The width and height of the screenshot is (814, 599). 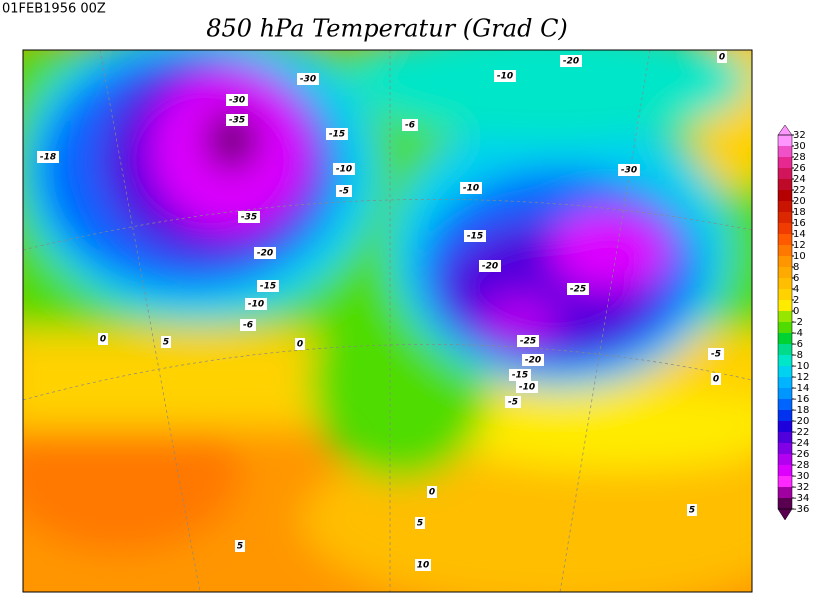 What do you see at coordinates (785, 514) in the screenshot?
I see `colorbar-bottom-arrow` at bounding box center [785, 514].